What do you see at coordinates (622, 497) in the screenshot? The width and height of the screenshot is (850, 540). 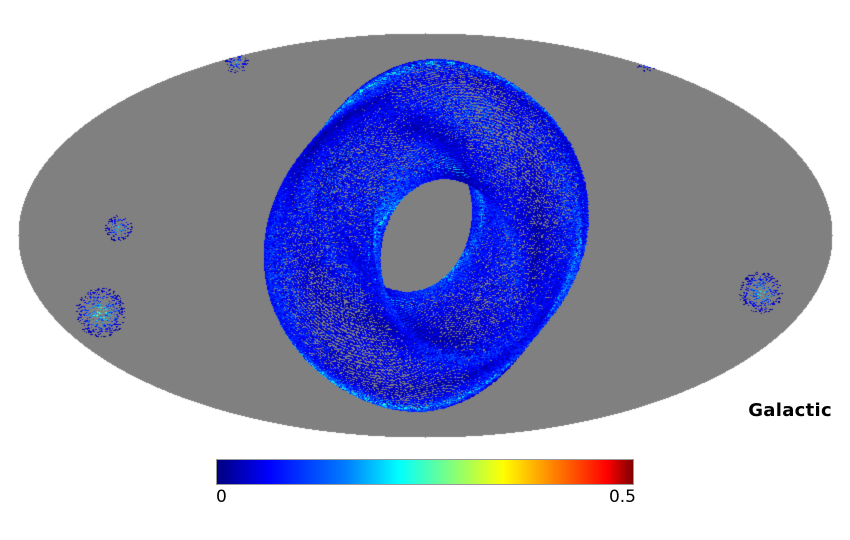 I see `colorbar-max-tick-label: 0.5` at bounding box center [622, 497].